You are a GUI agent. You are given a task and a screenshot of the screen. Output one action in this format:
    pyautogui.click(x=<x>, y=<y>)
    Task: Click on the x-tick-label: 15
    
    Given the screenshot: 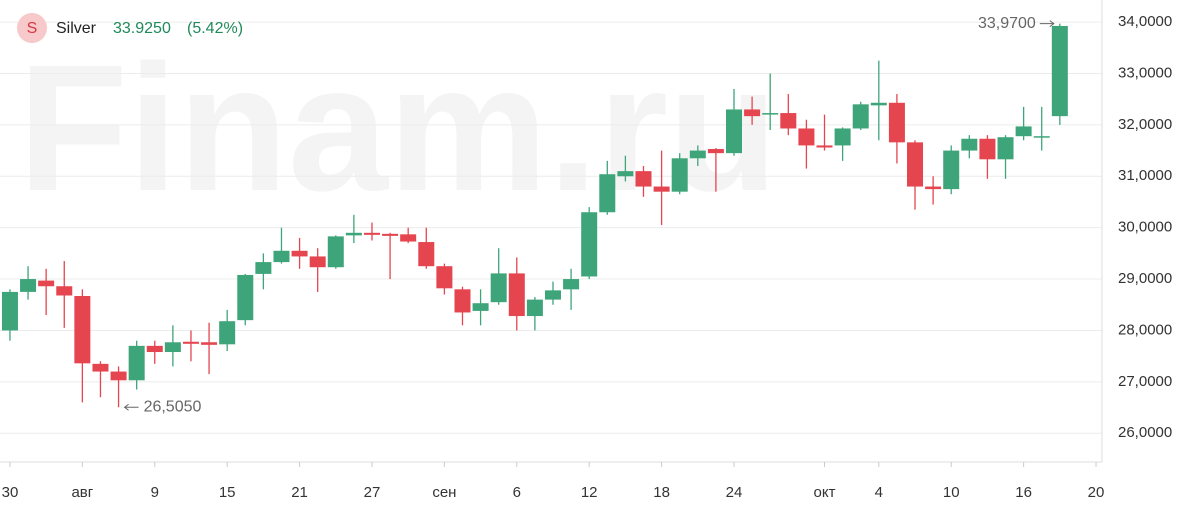 What is the action you would take?
    pyautogui.click(x=227, y=492)
    